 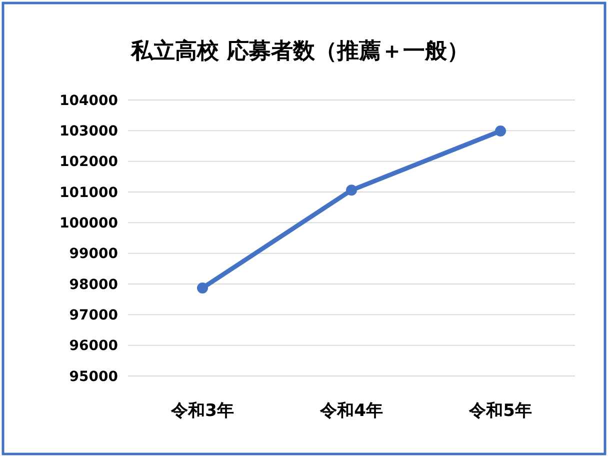 What do you see at coordinates (89, 224) in the screenshot?
I see `y-tick-label: 100000` at bounding box center [89, 224].